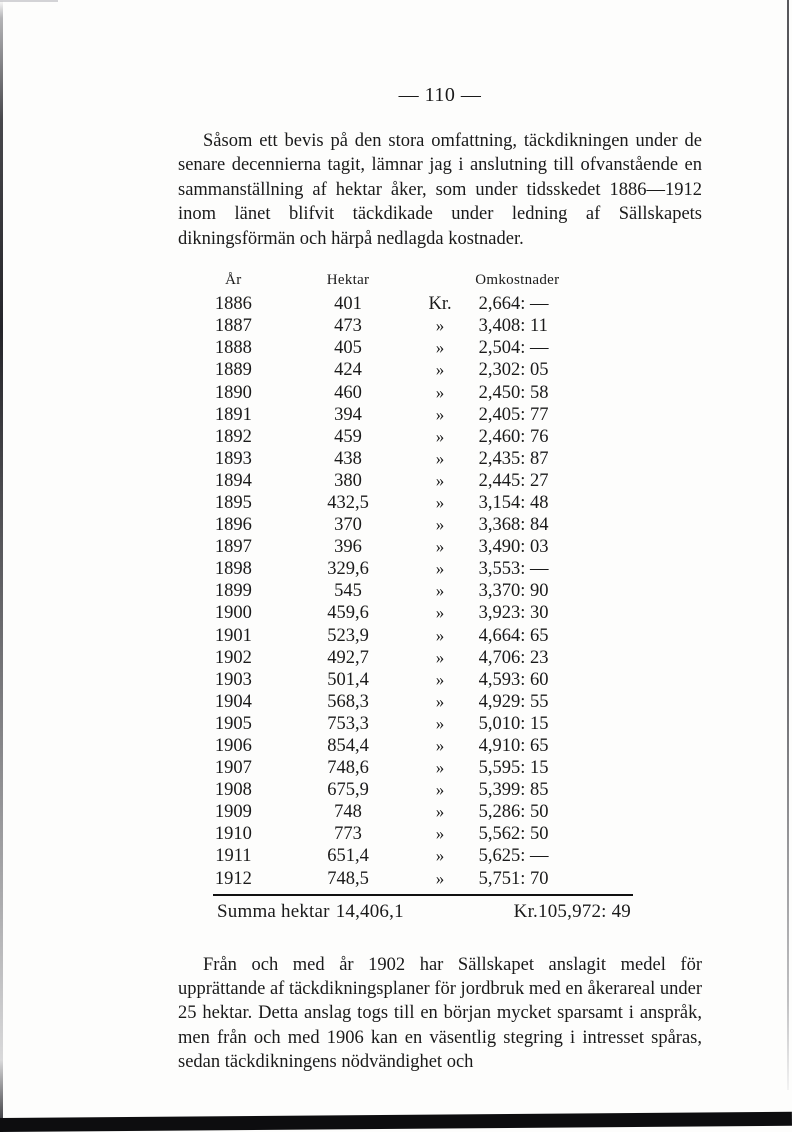 The image size is (792, 1132). I want to click on table-row: 1904 568,3 » 4,929: 55, so click(440, 702).